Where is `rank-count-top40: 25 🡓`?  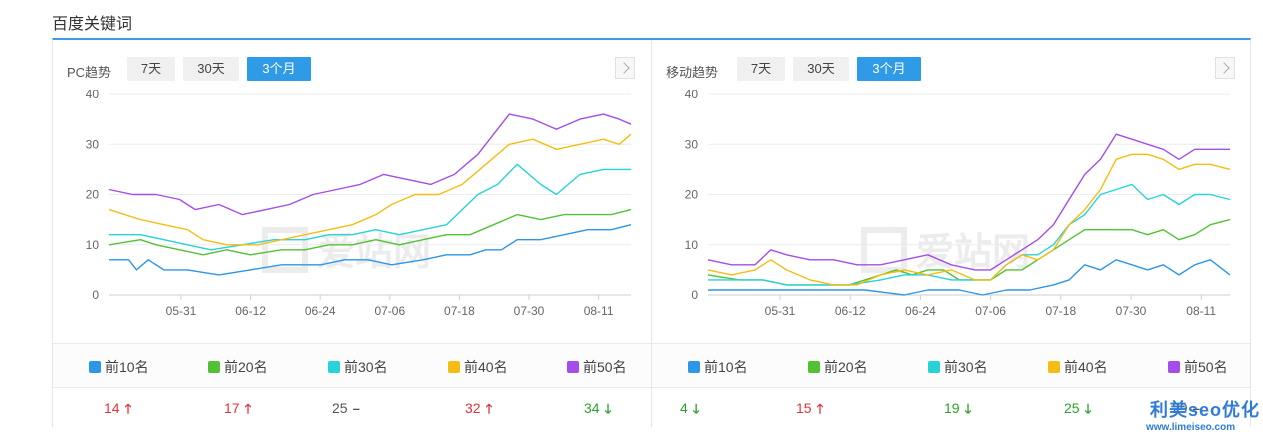 rank-count-top40: 25 🡓 is located at coordinates (1077, 411).